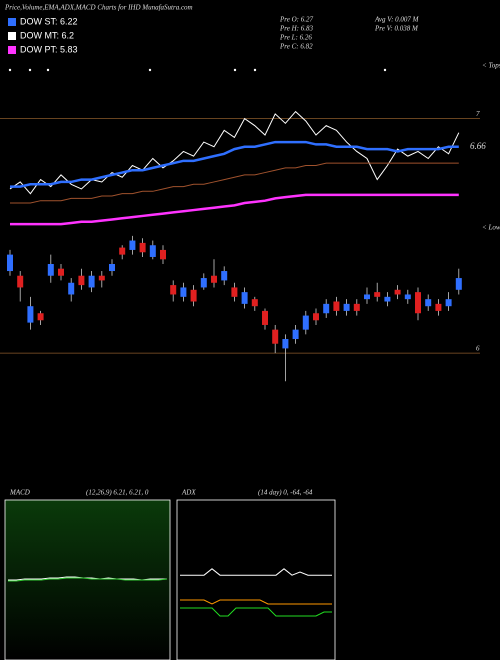 This screenshot has height=660, width=500. I want to click on panel-title: MACD, so click(19, 493).